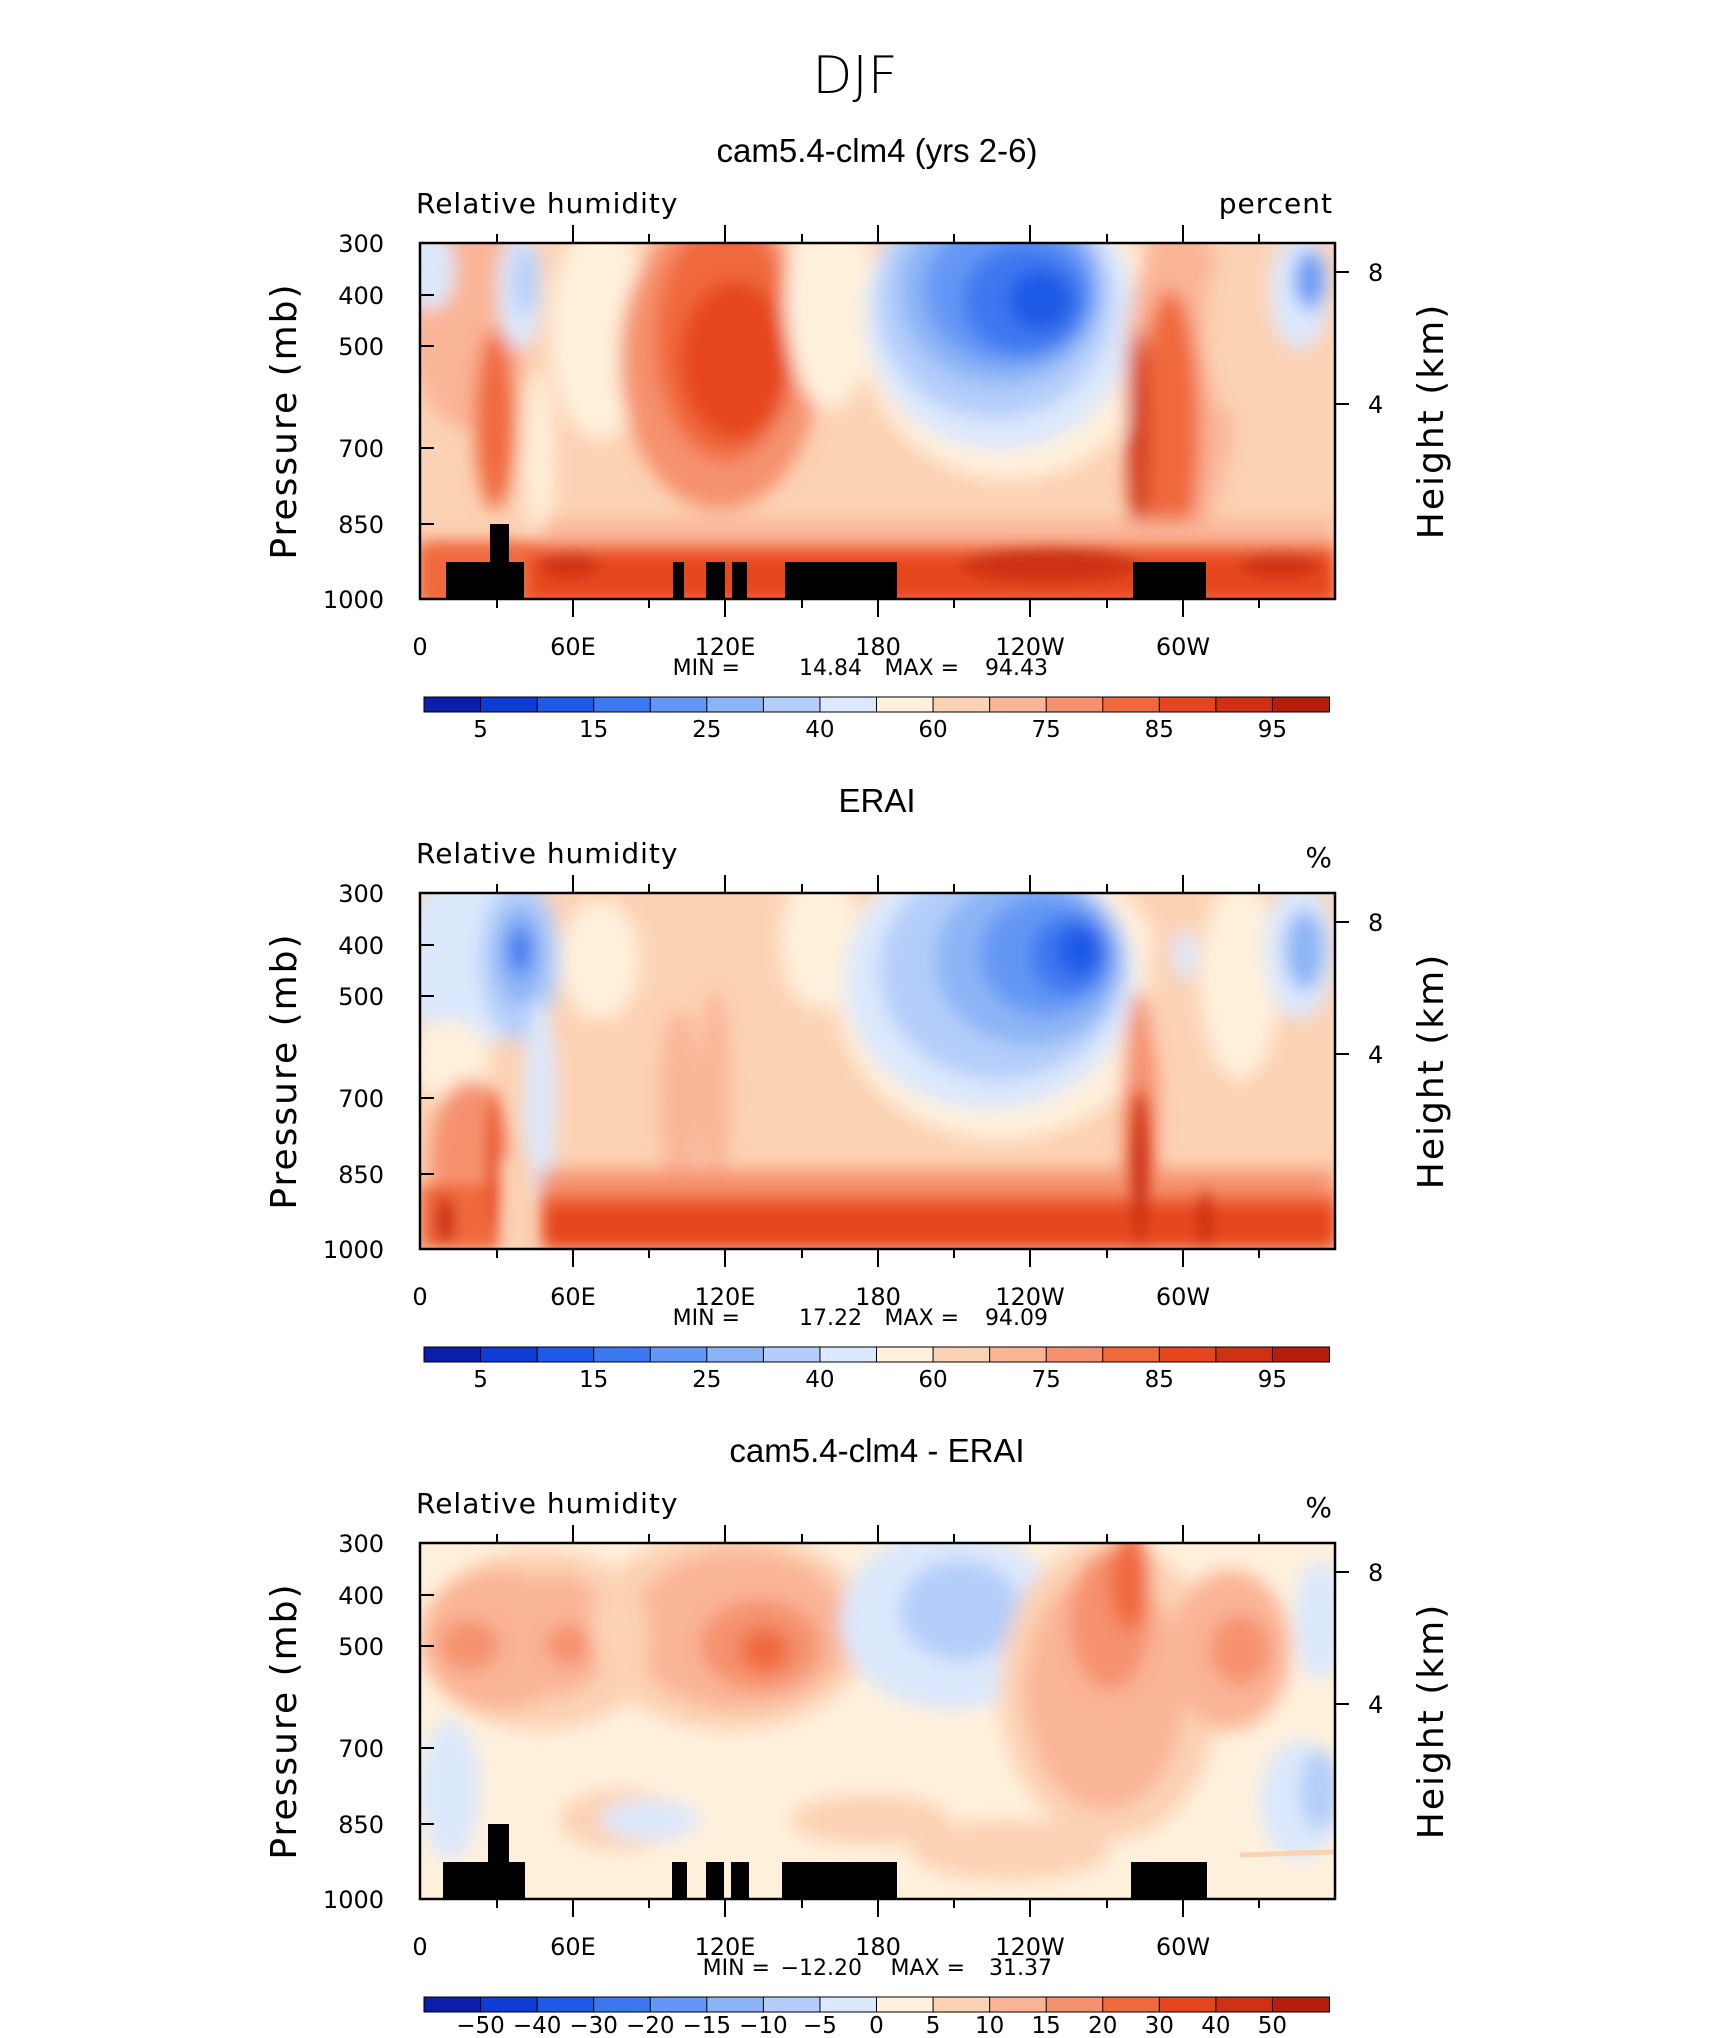 The image size is (1710, 2038). What do you see at coordinates (820, 2025) in the screenshot?
I see `colorbar-label: −5` at bounding box center [820, 2025].